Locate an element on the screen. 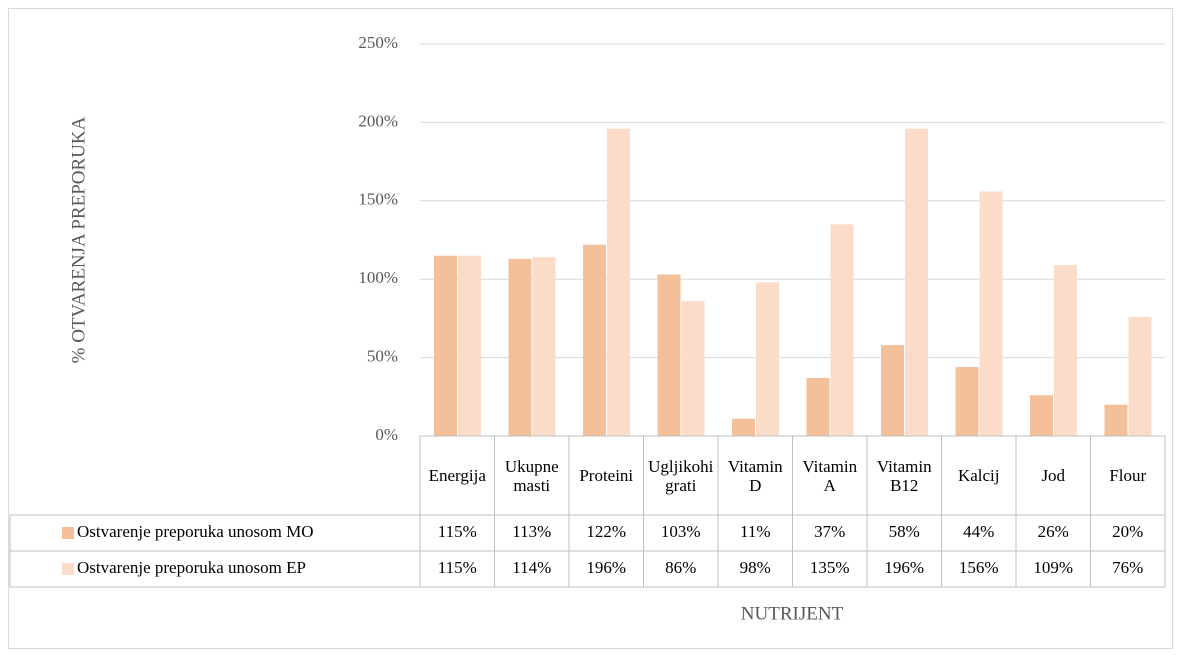 This screenshot has height=657, width=1181. x-tick-cell: Flour is located at coordinates (1128, 475).